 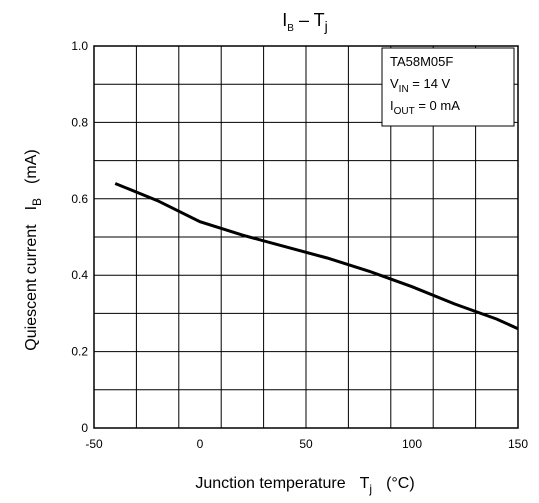 I want to click on x-axis-label-symbol: T, so click(x=365, y=483).